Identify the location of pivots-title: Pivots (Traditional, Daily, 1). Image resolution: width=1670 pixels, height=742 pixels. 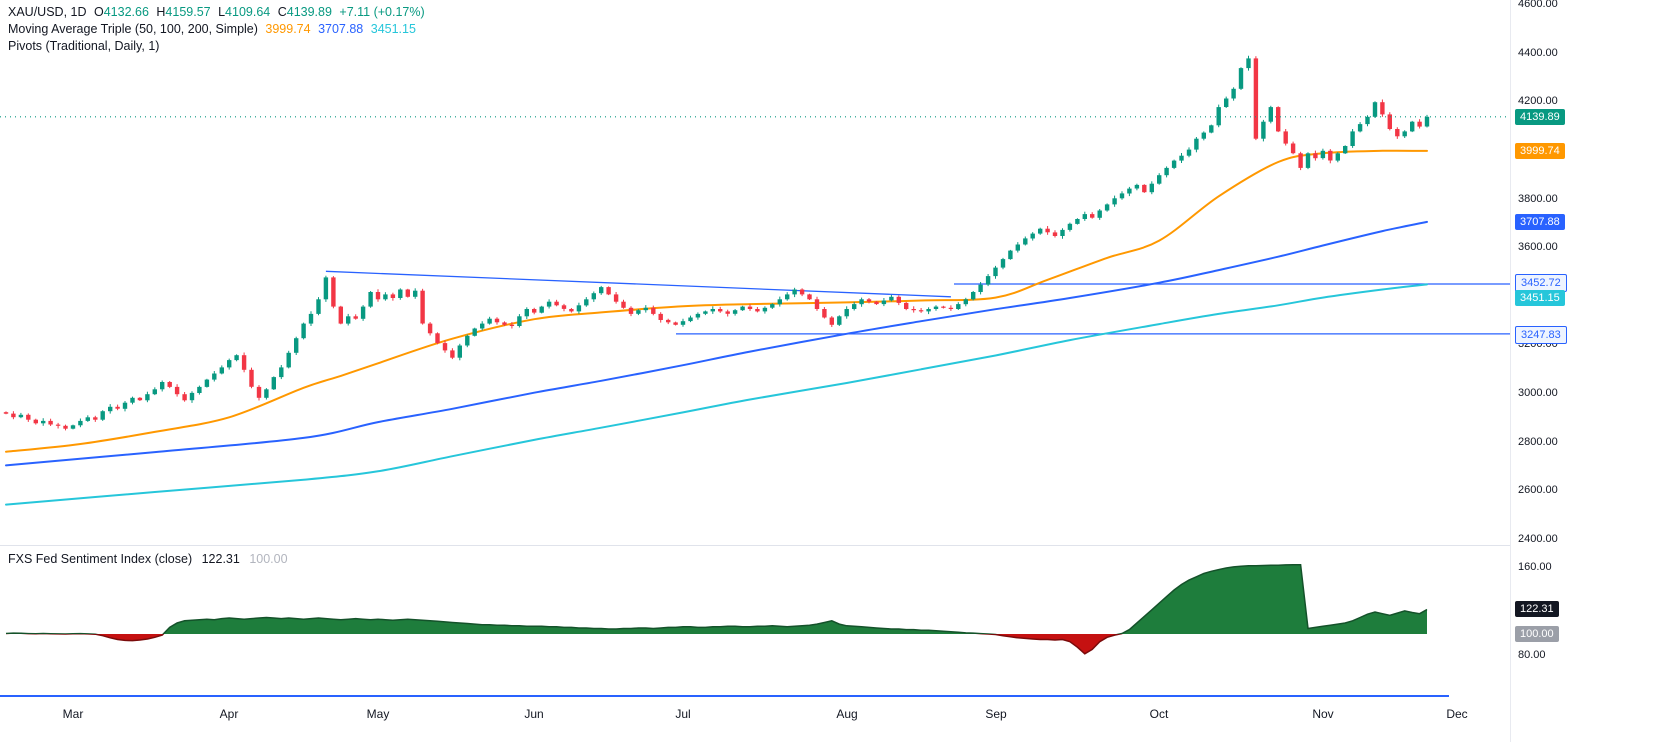
(84, 46).